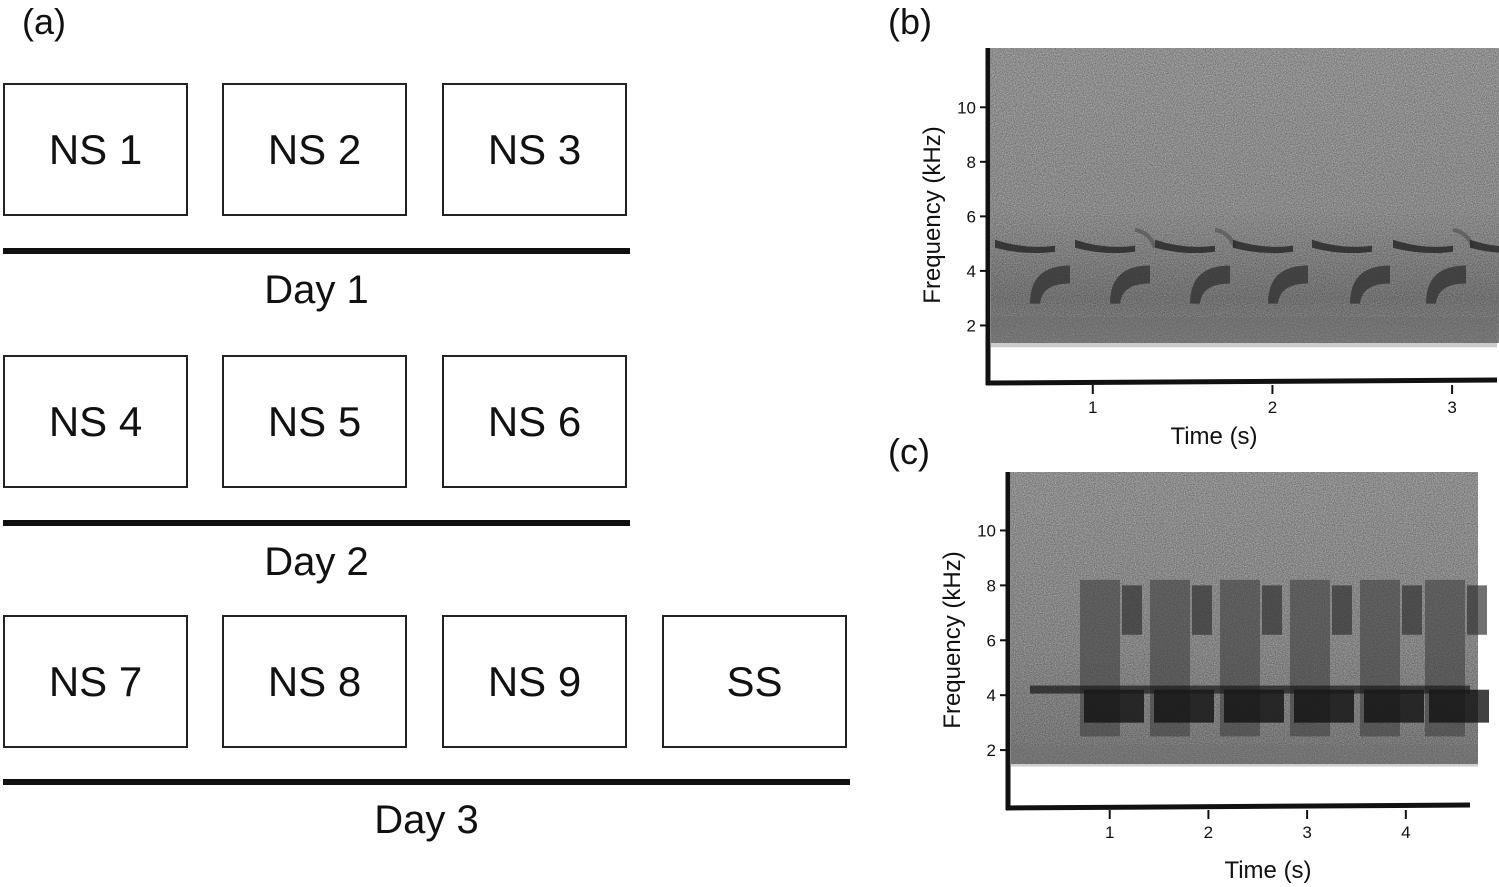 The height and width of the screenshot is (887, 1499). What do you see at coordinates (314, 149) in the screenshot?
I see `session-box-ns2: NS 2` at bounding box center [314, 149].